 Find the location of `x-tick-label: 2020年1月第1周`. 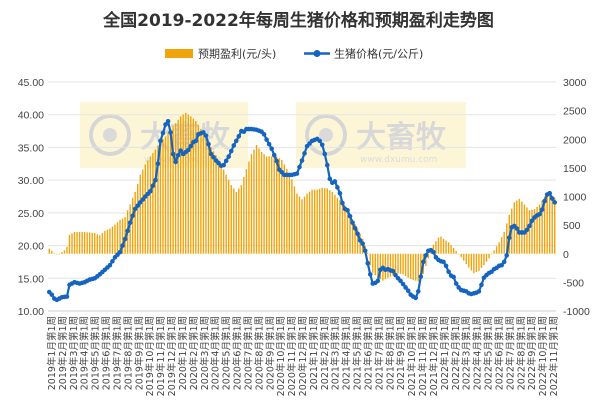

x-tick-label: 2020年1月第1周 is located at coordinates (183, 353).